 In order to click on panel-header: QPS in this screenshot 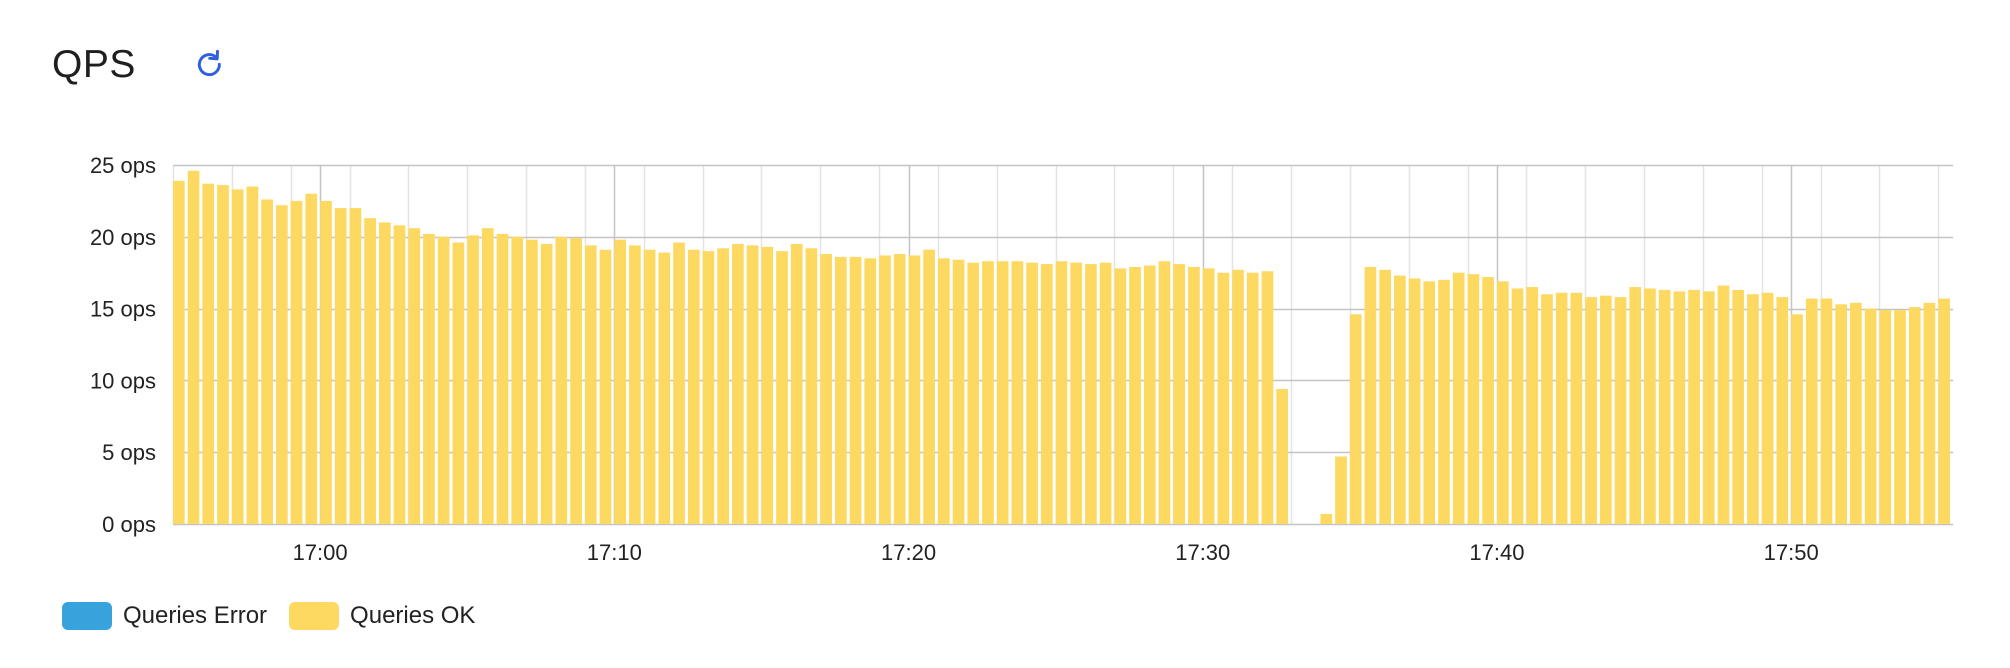, I will do `click(94, 65)`.